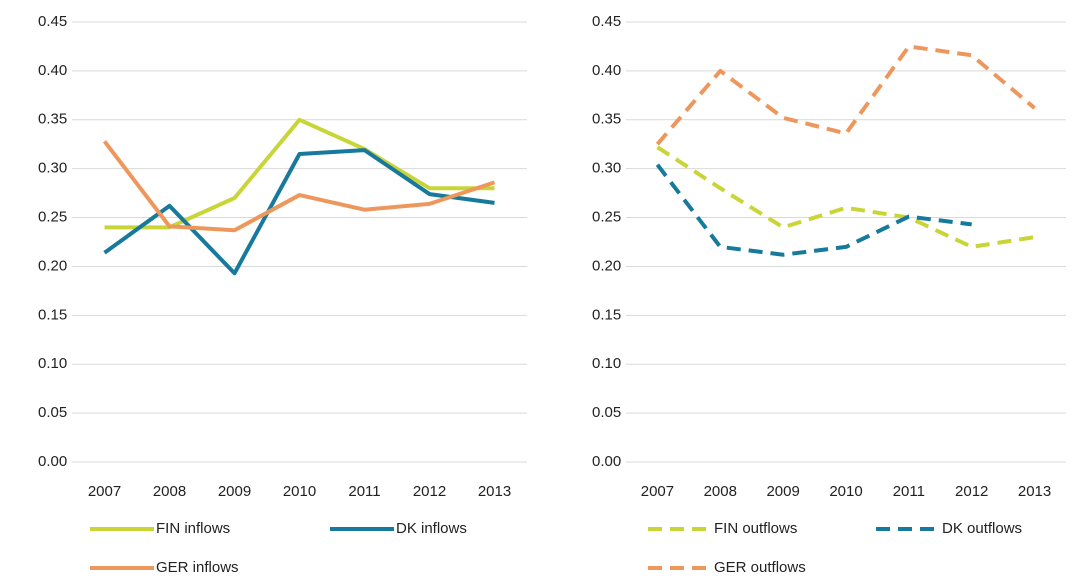  I want to click on legend-label: GER inflows, so click(197, 567).